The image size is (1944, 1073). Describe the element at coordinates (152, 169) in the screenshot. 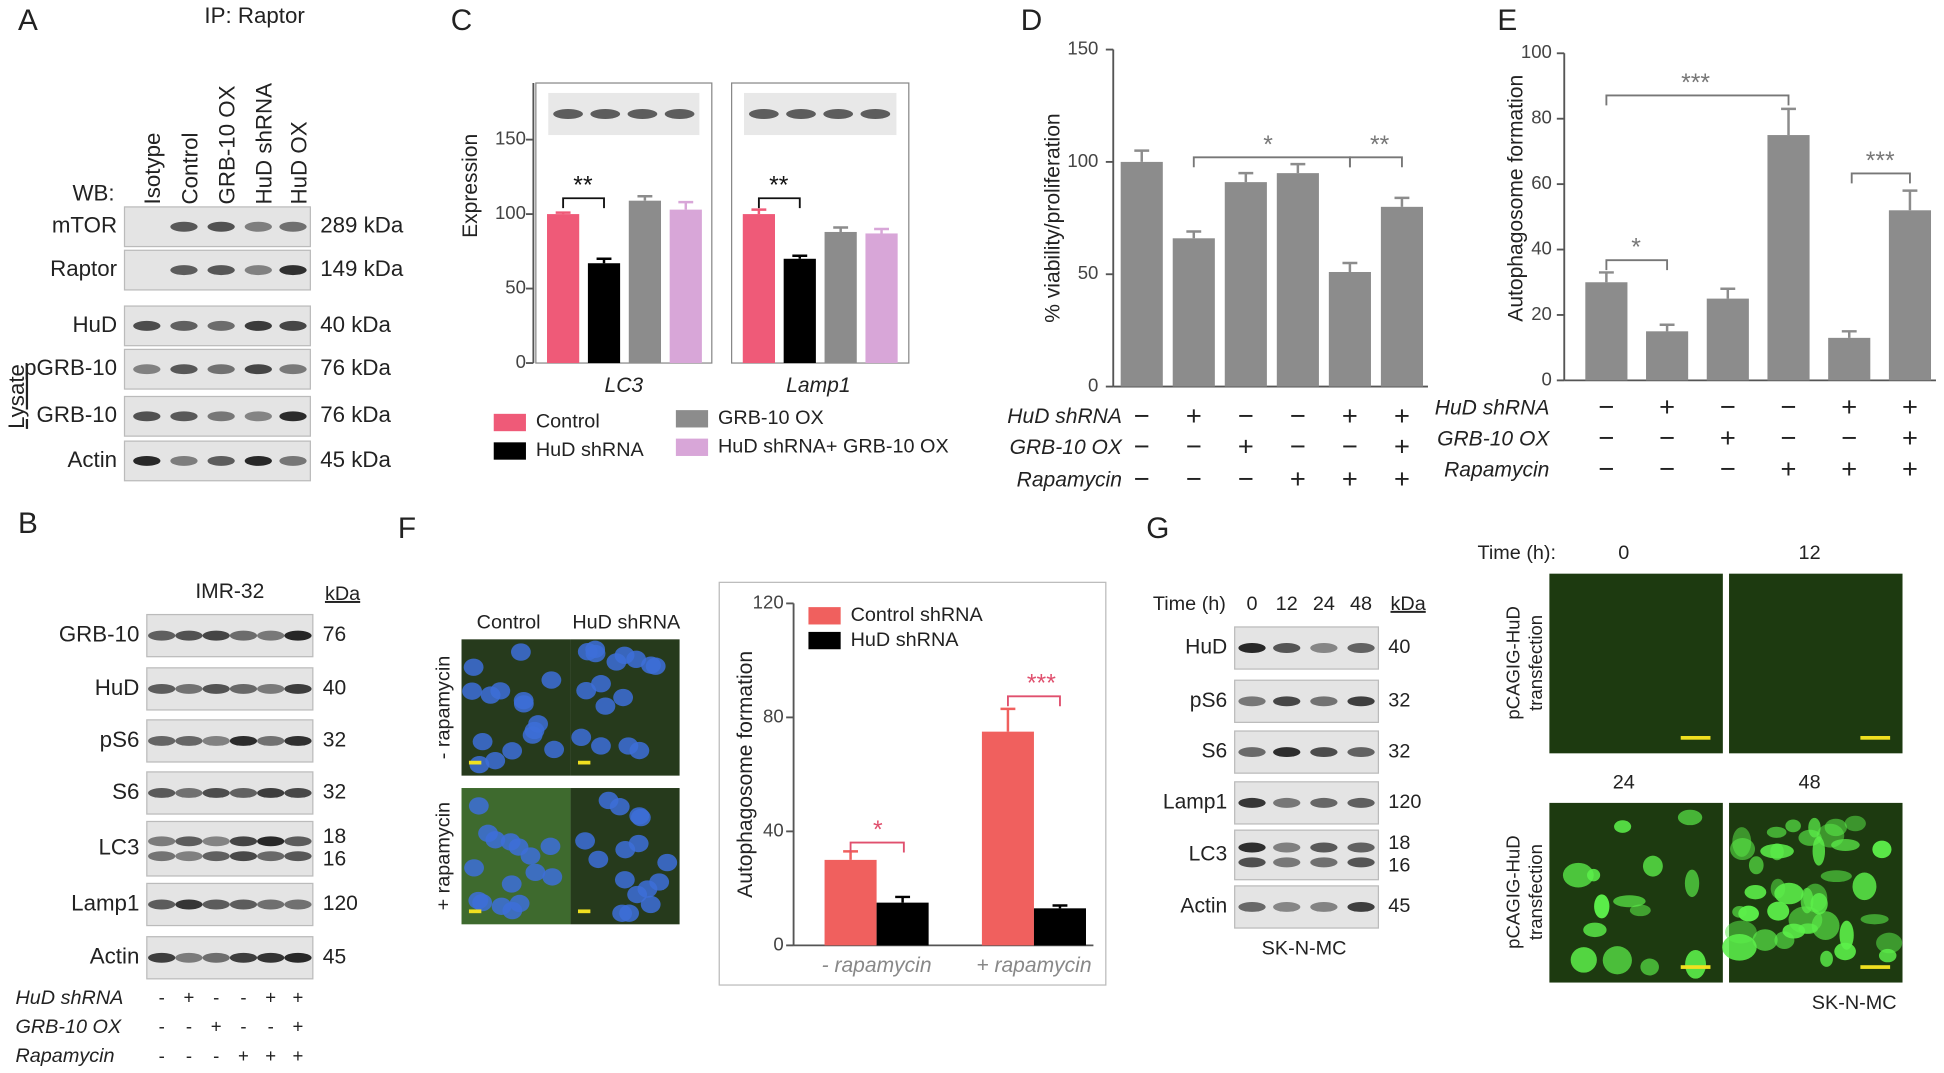

I see `lane-label: Isotype` at that location.